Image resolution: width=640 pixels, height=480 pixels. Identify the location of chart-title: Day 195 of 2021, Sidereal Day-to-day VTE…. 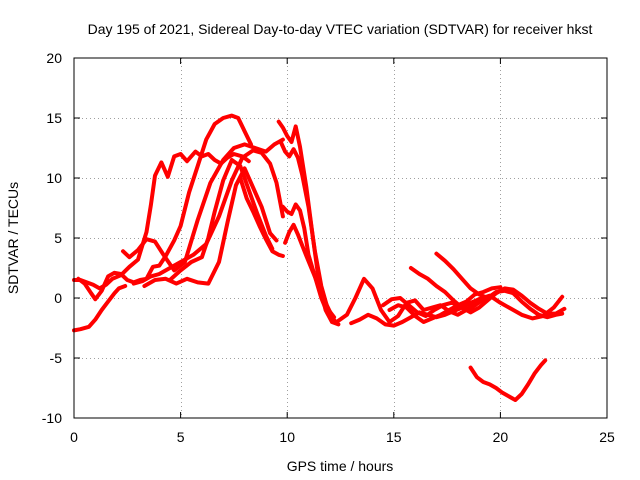
(340, 29).